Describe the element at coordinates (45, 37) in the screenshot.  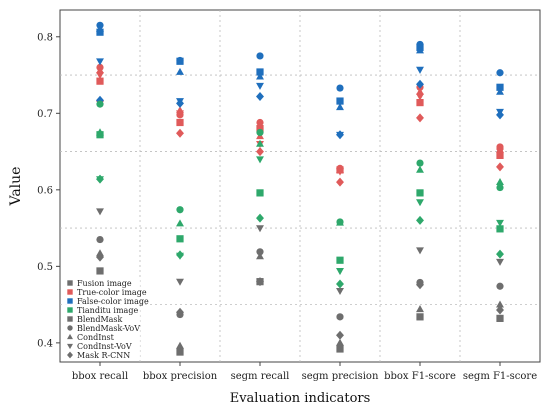
I see `y-tick-label: 0.8` at that location.